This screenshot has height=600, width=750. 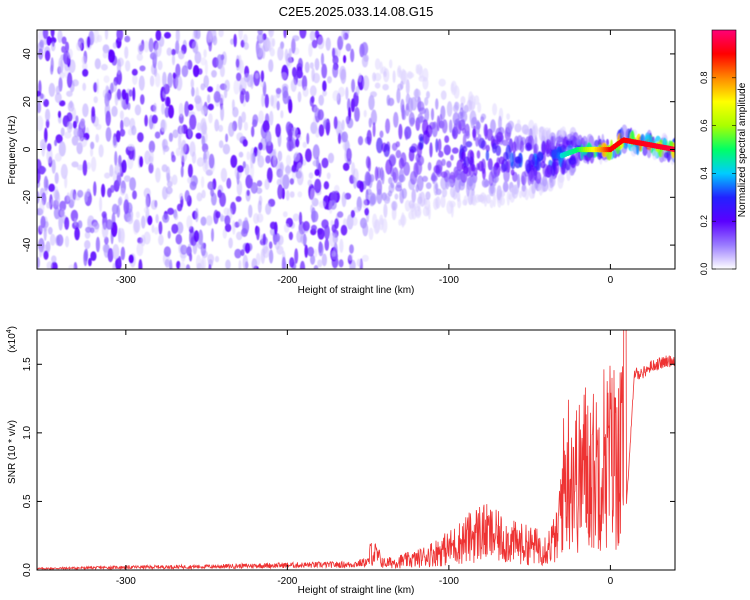 What do you see at coordinates (9, 331) in the screenshot?
I see `snr-y-scale-exponent: 4` at bounding box center [9, 331].